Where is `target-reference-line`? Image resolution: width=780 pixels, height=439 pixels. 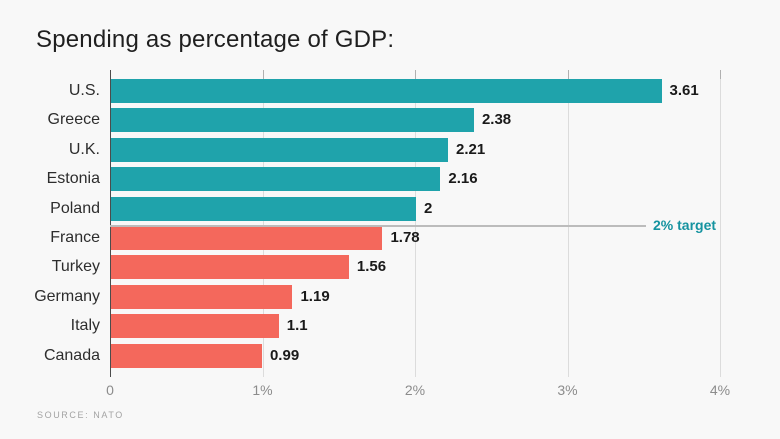 target-reference-line is located at coordinates (378, 226).